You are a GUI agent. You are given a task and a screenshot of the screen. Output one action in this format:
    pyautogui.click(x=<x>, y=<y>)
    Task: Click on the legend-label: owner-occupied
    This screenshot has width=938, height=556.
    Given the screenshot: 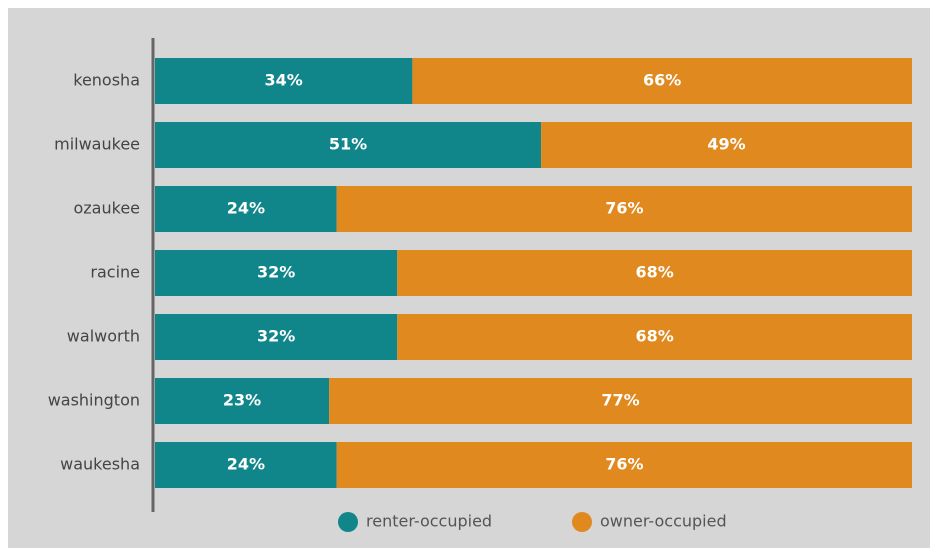 What is the action you would take?
    pyautogui.click(x=663, y=521)
    